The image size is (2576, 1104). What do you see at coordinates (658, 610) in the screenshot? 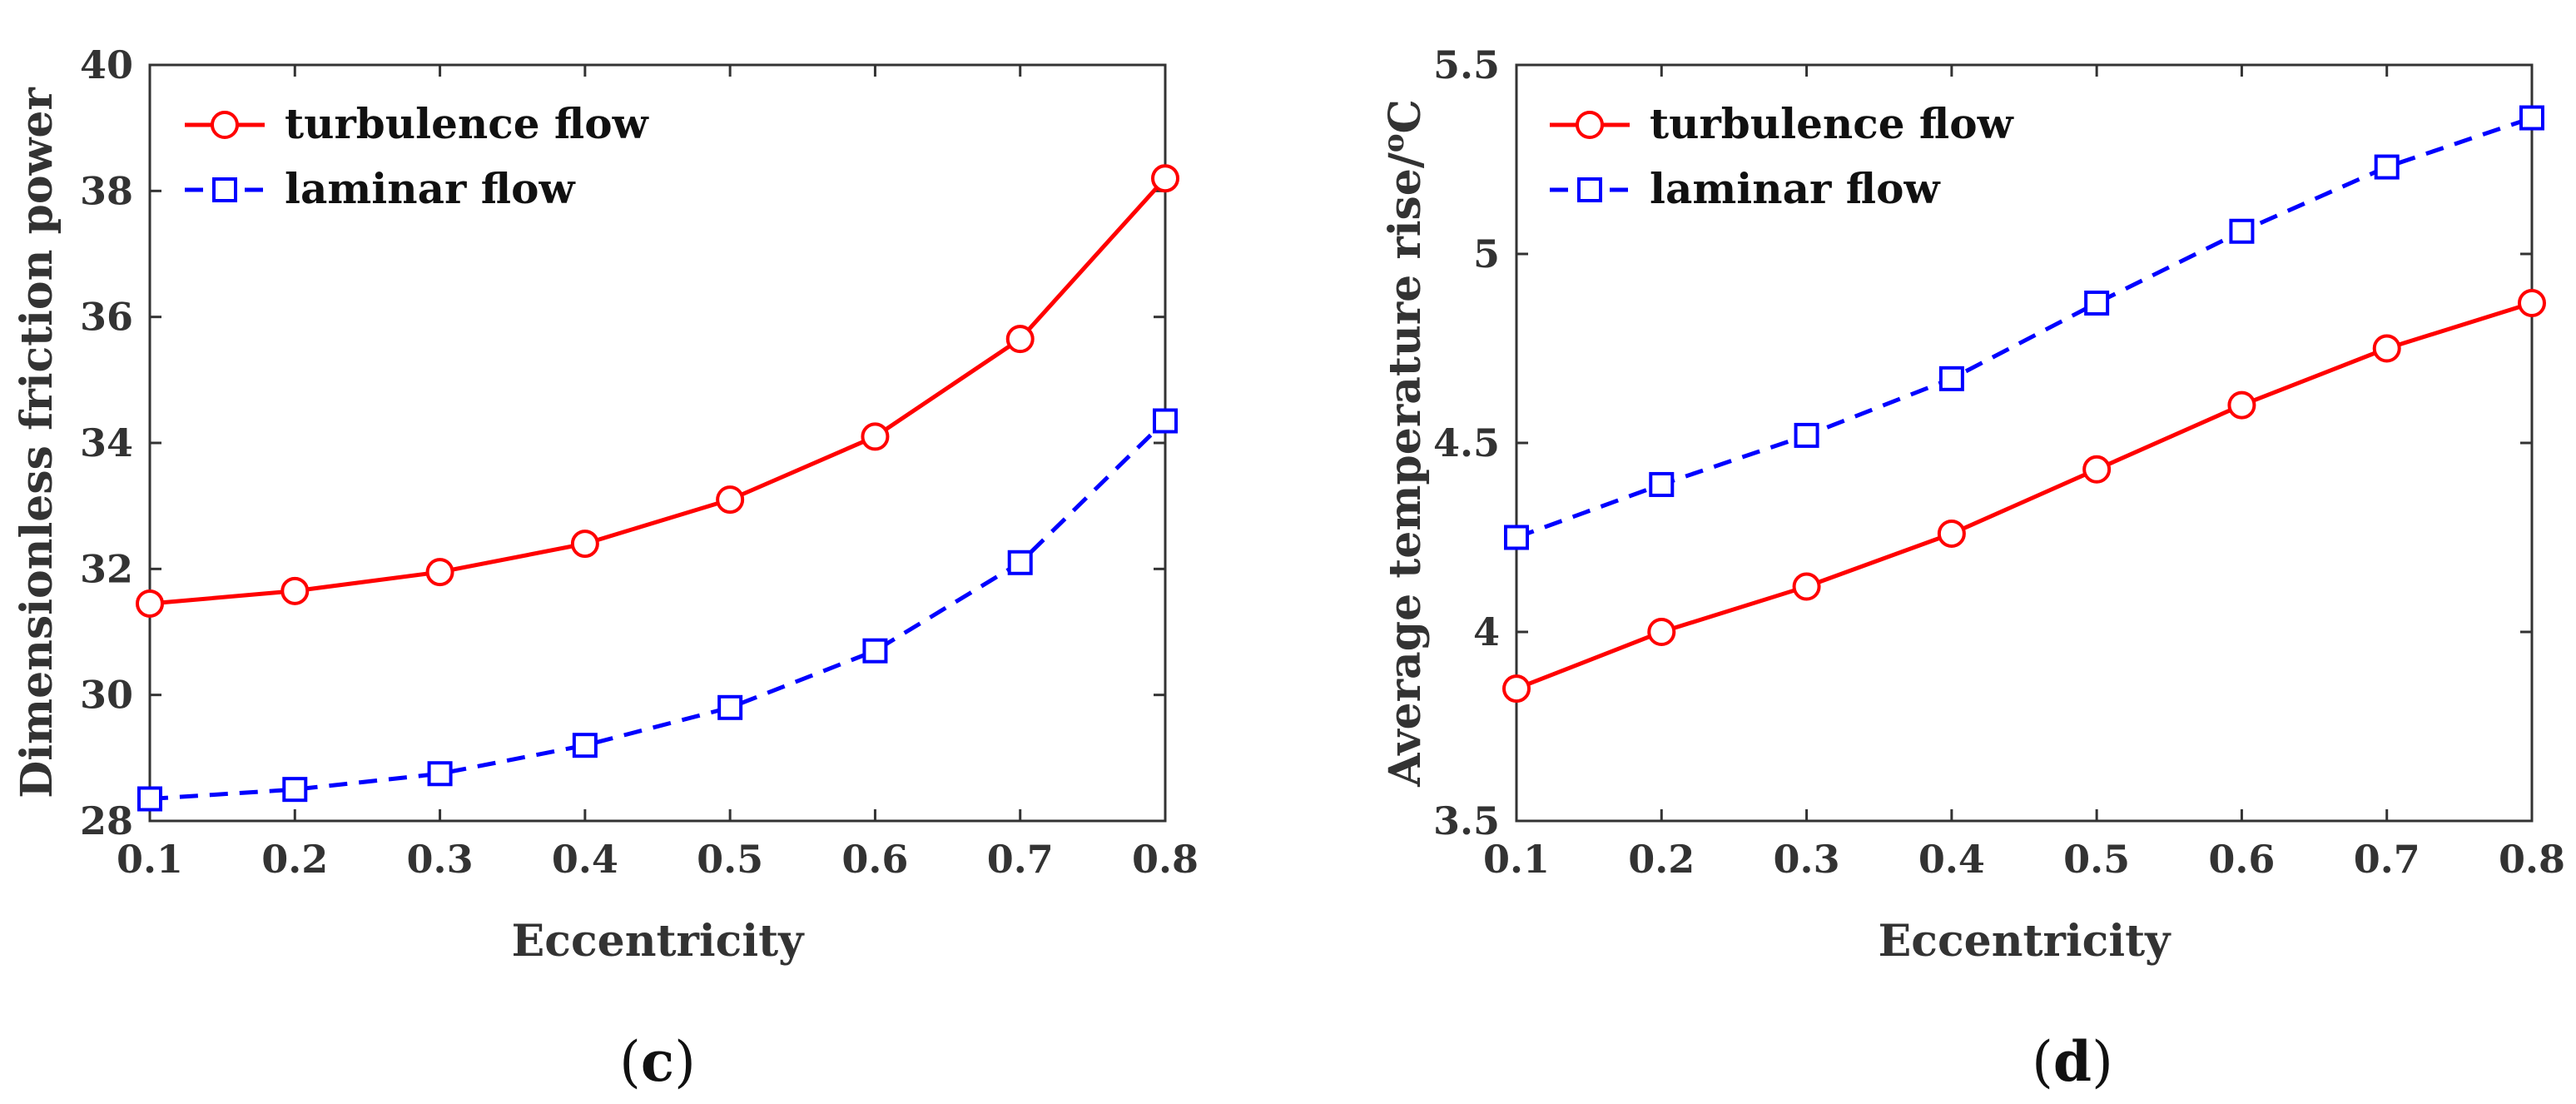
I see `chart-c-series-laminar-flow-line` at bounding box center [658, 610].